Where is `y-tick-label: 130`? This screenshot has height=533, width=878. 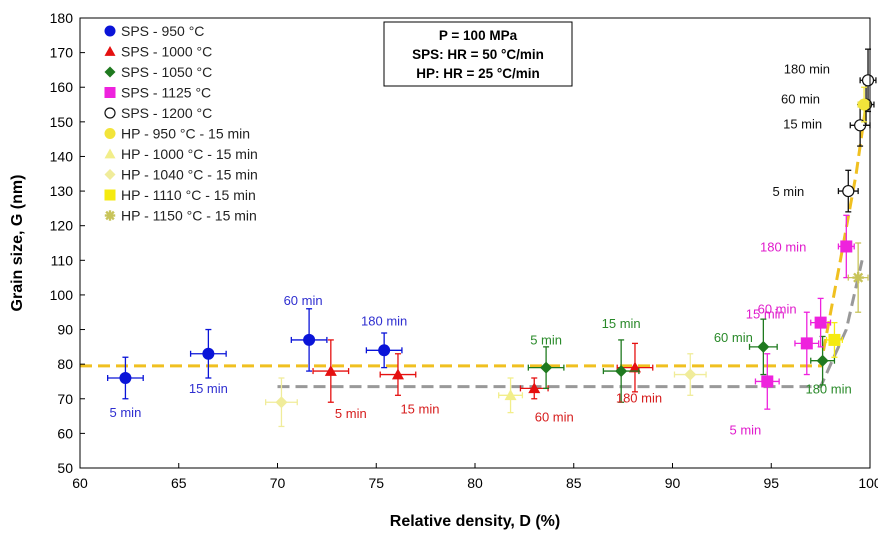
y-tick-label: 130 is located at coordinates (62, 191).